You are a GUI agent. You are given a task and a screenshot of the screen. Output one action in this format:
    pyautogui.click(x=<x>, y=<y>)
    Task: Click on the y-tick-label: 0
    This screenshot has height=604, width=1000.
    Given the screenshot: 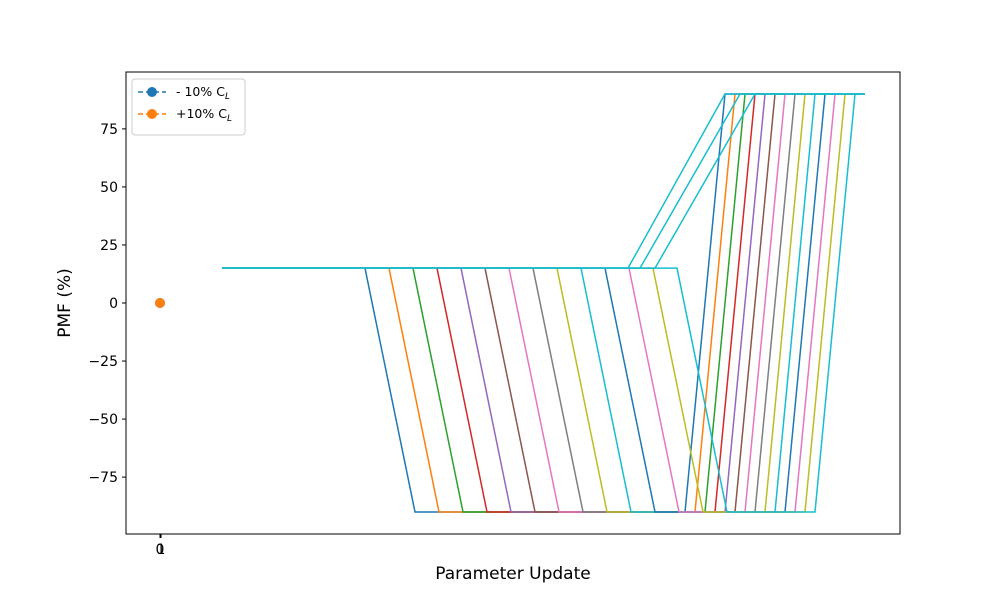 What is the action you would take?
    pyautogui.click(x=113, y=304)
    